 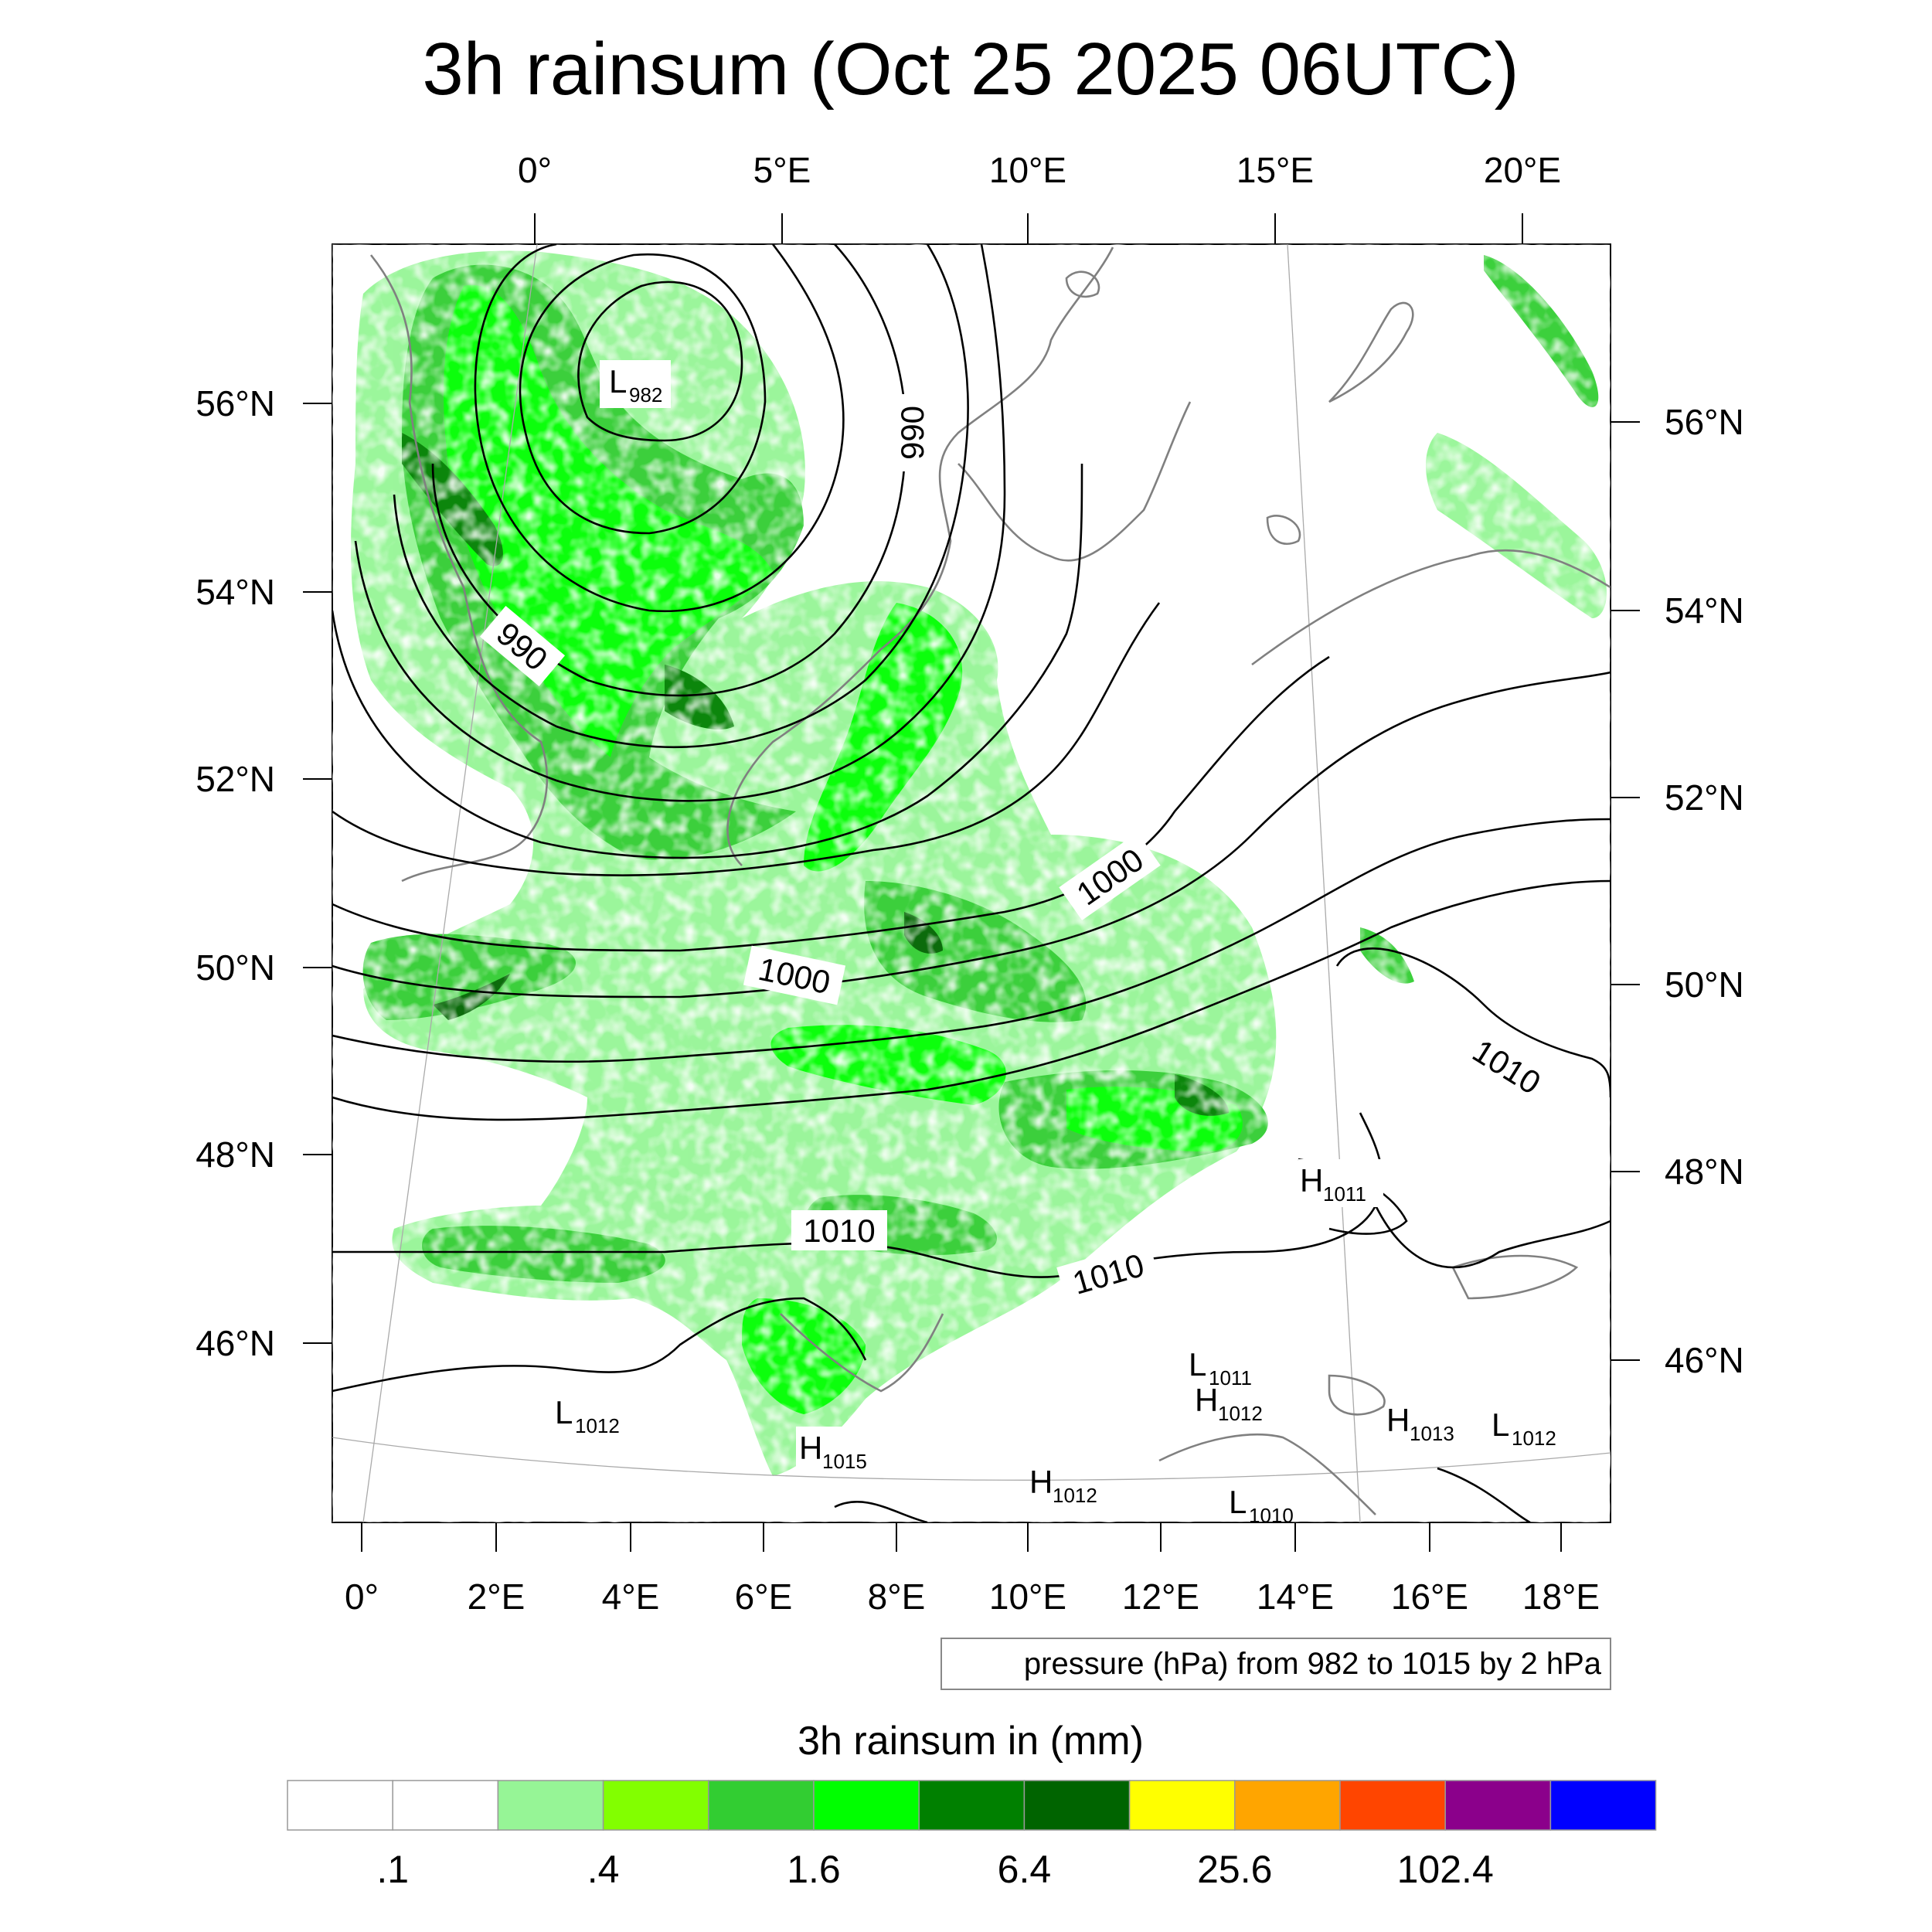 What do you see at coordinates (1275, 170) in the screenshot?
I see `top-lon-label-15e: 15°E` at bounding box center [1275, 170].